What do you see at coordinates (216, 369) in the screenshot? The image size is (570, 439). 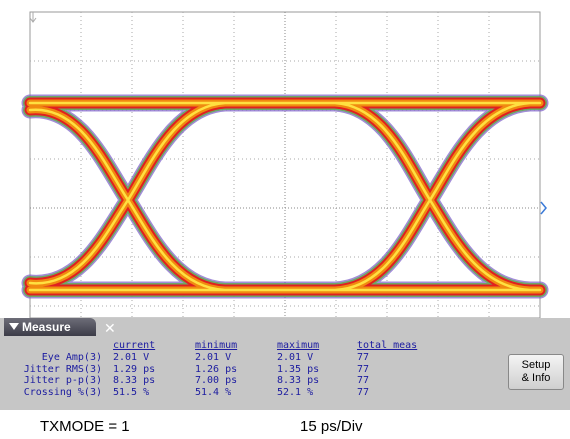 I see `measure-value: 1.26 ps` at bounding box center [216, 369].